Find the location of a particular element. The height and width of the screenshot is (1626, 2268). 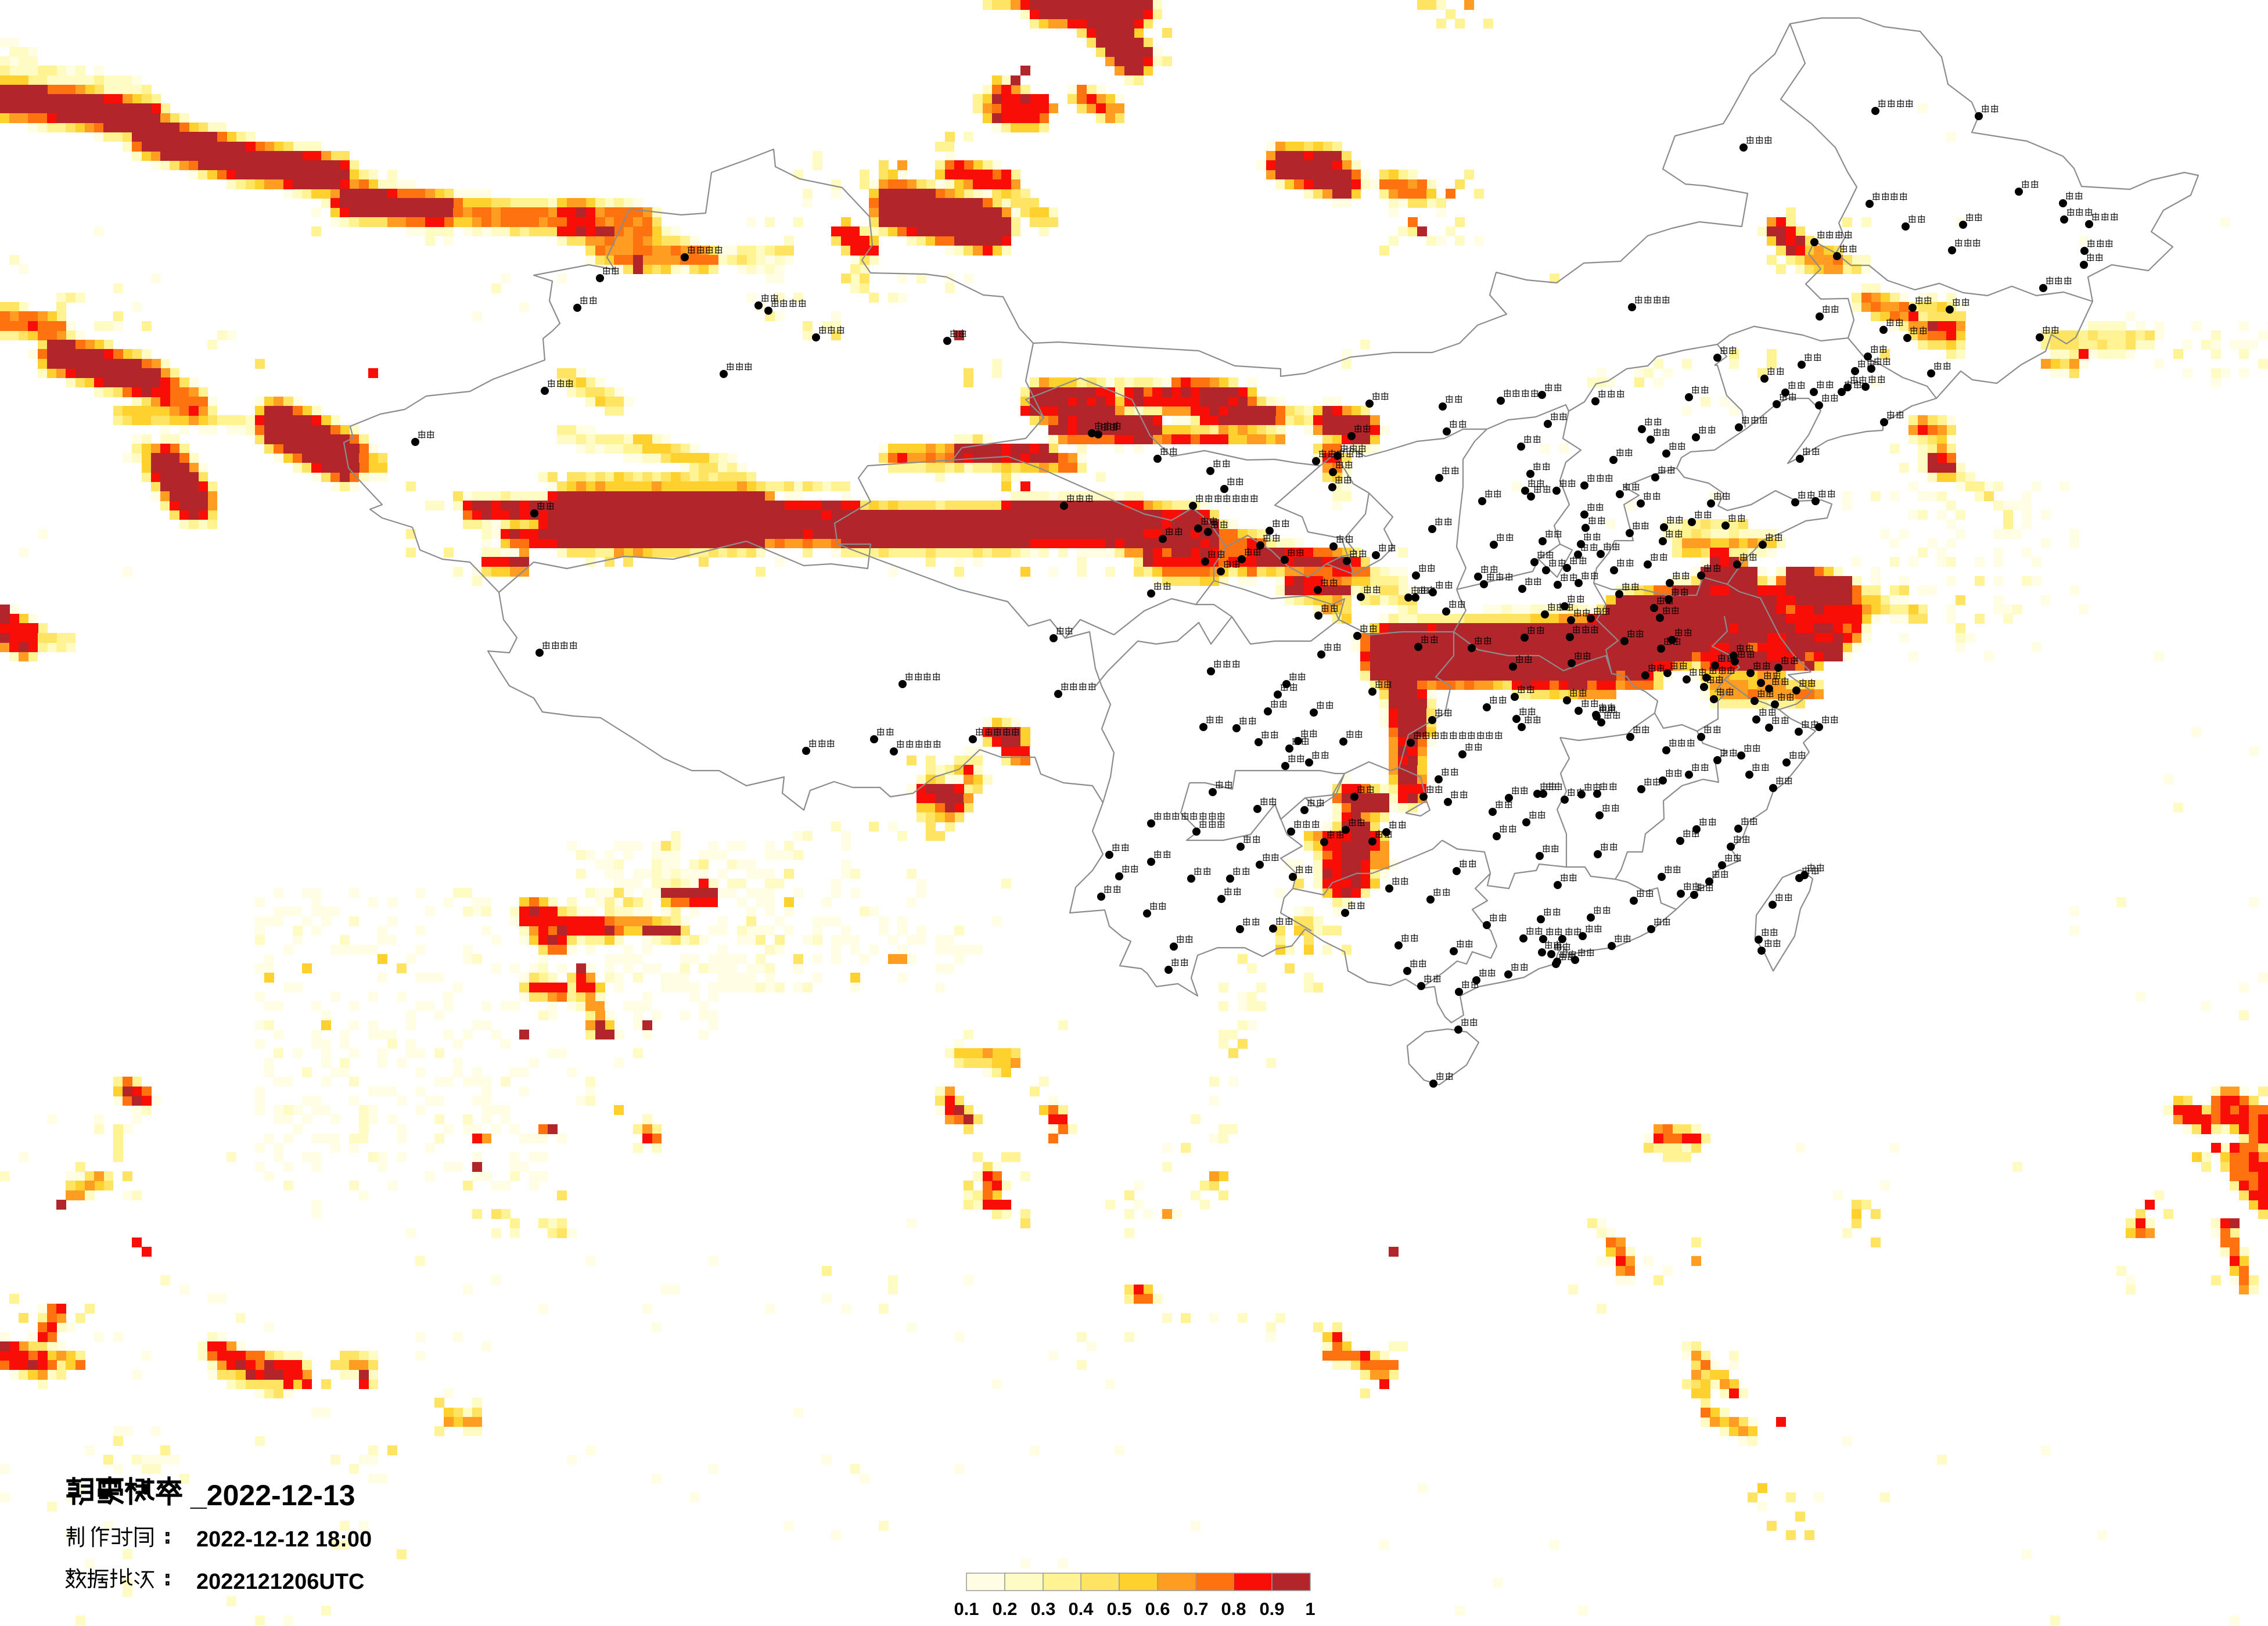

svg-text: 0.9 is located at coordinates (1272, 1609).